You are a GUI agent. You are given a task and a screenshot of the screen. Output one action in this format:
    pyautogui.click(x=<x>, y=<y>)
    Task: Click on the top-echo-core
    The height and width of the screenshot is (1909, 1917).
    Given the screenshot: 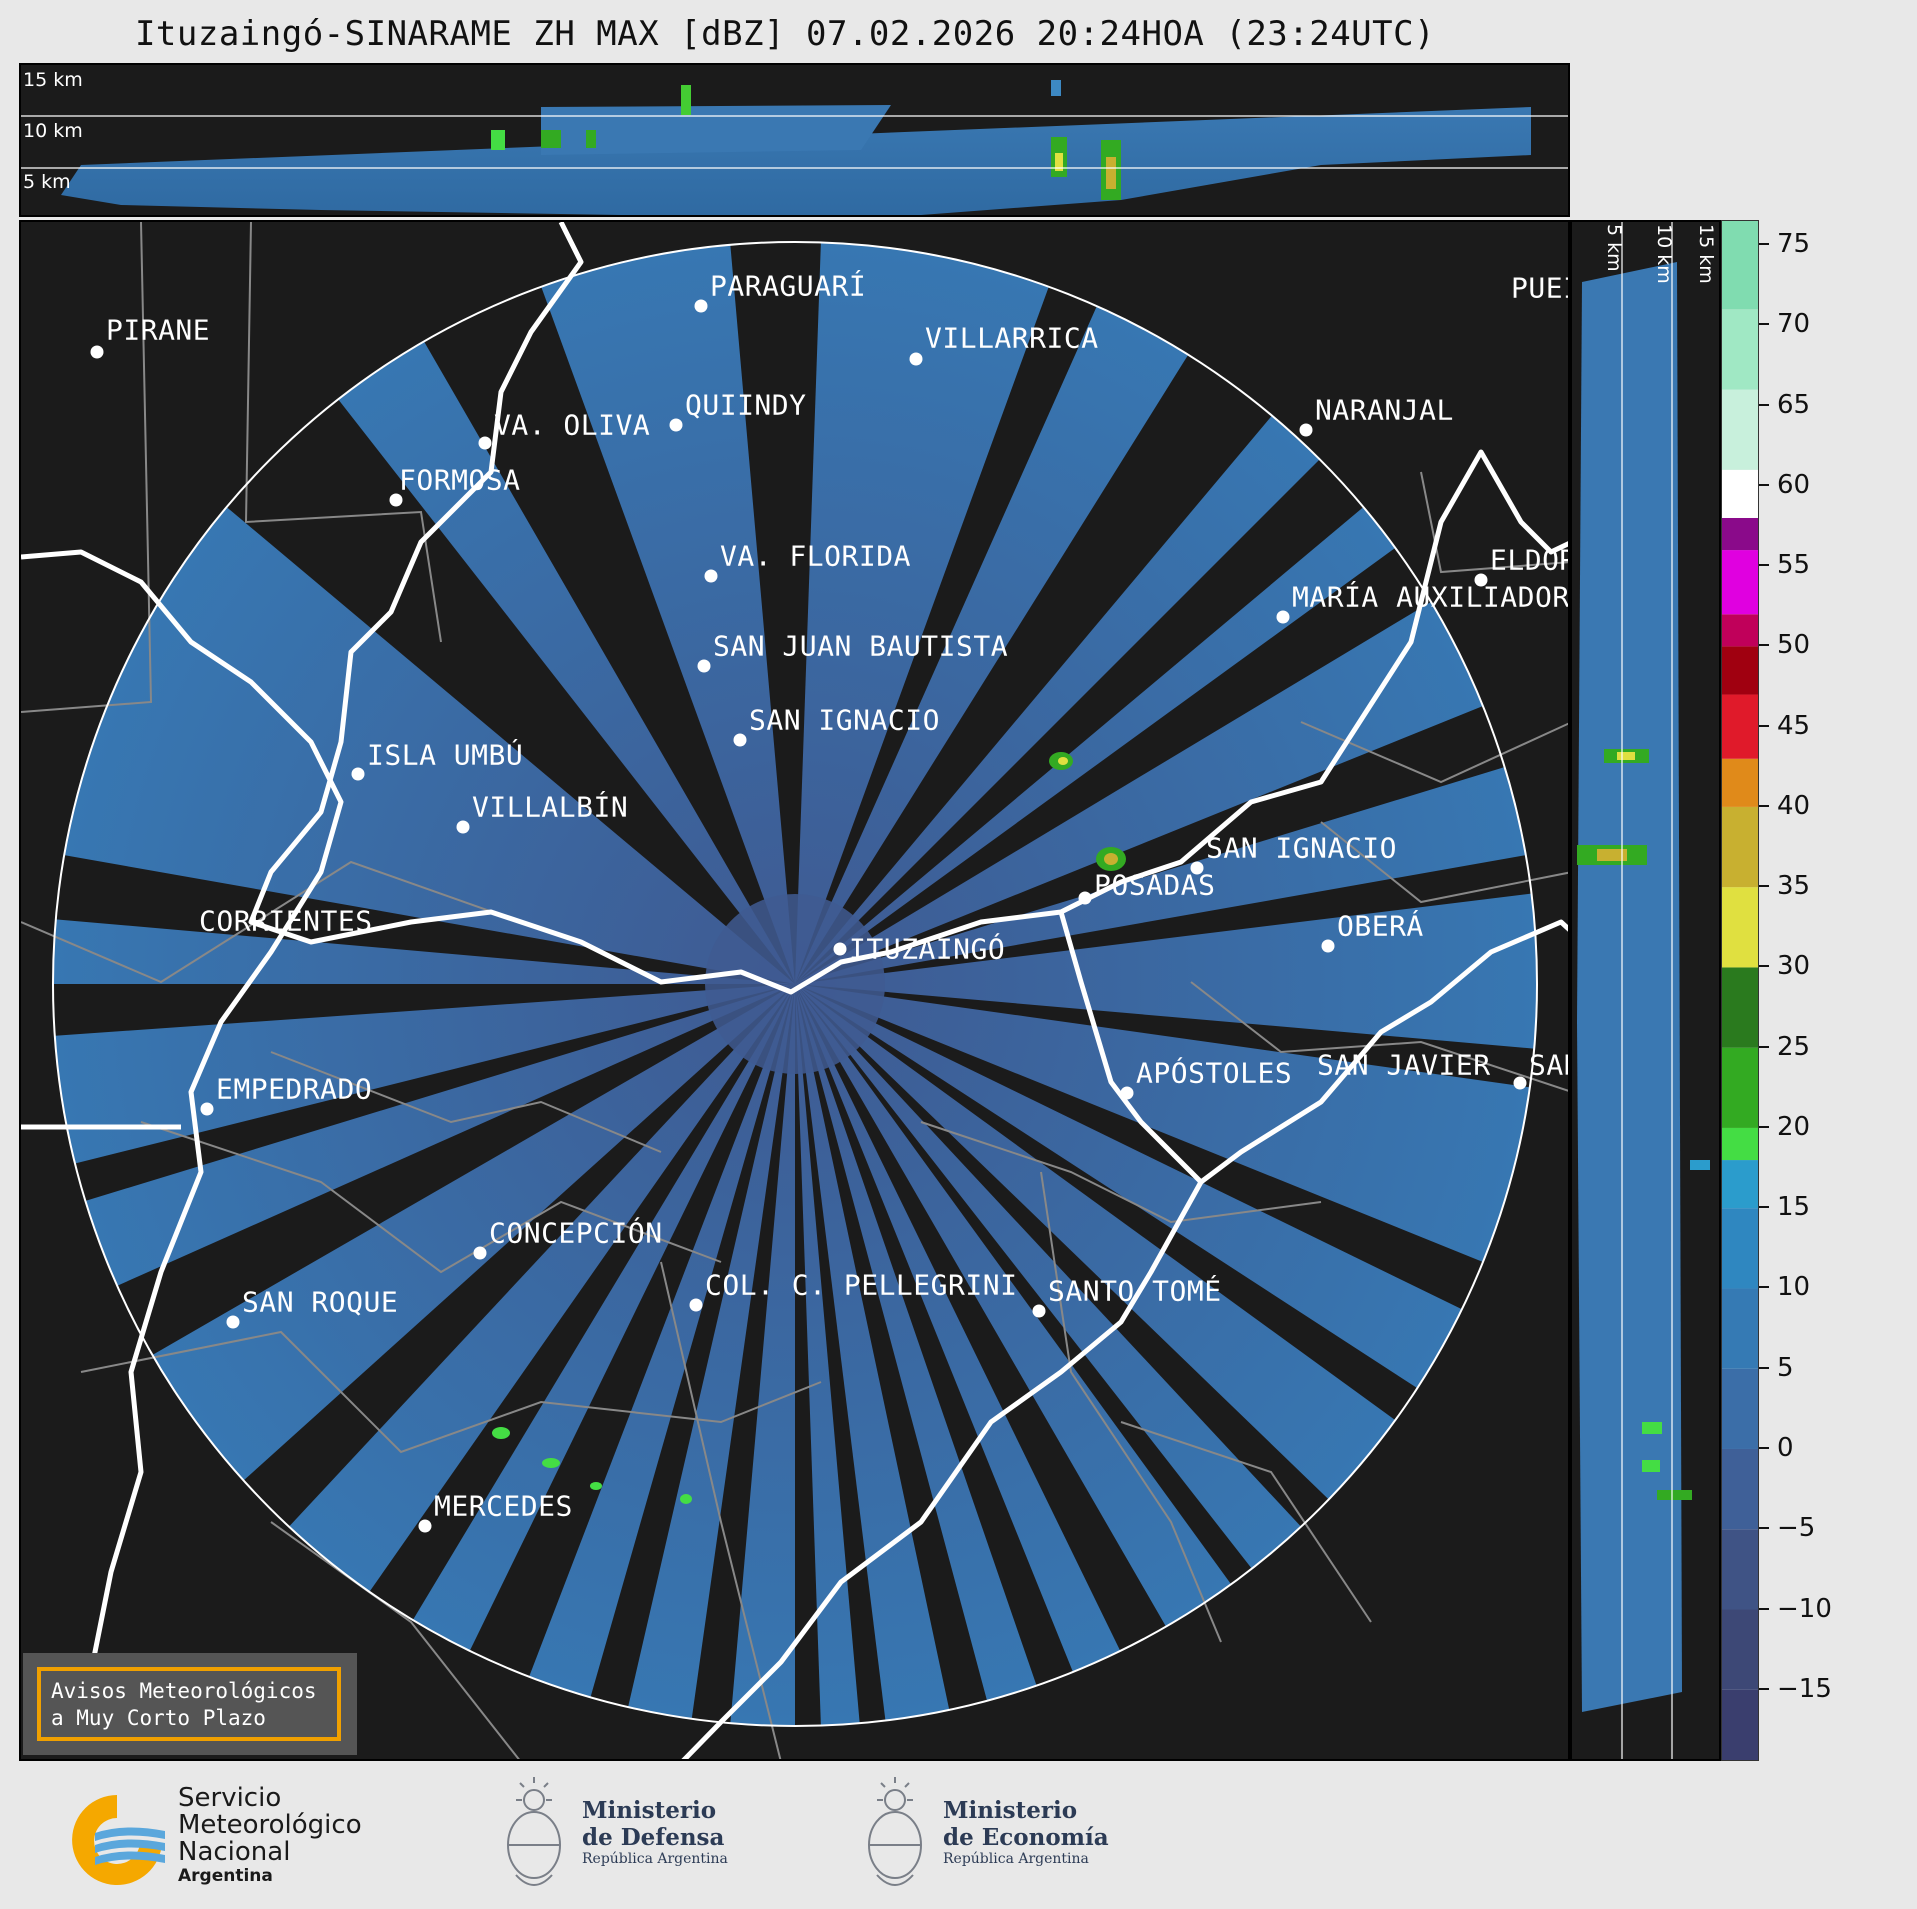 What is the action you would take?
    pyautogui.click(x=1111, y=173)
    